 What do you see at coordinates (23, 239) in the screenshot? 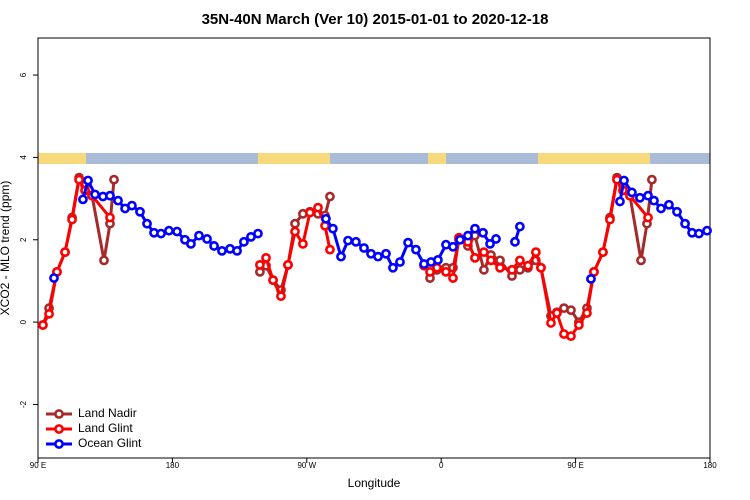
I see `y-tick-label: 2` at bounding box center [23, 239].